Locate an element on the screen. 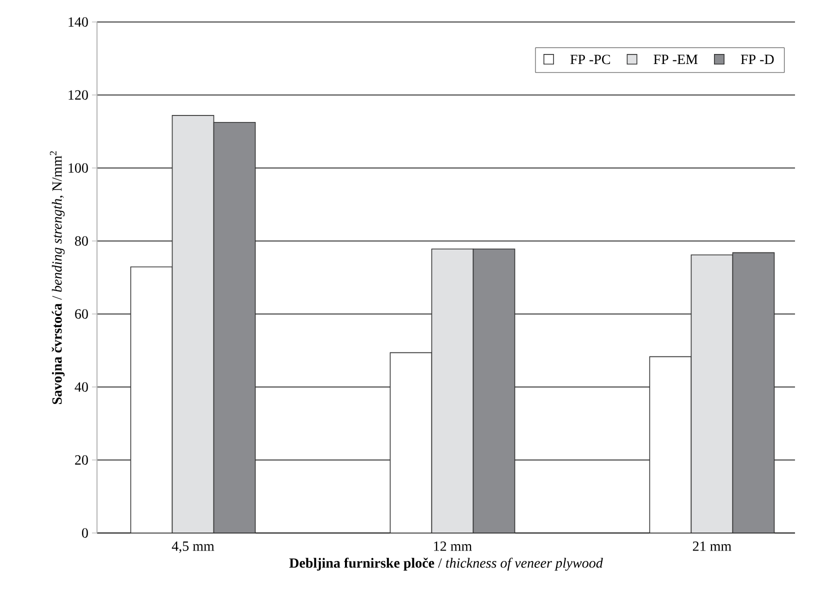 Image resolution: width=820 pixels, height=593 pixels. y-tick-label: 60 is located at coordinates (81, 314).